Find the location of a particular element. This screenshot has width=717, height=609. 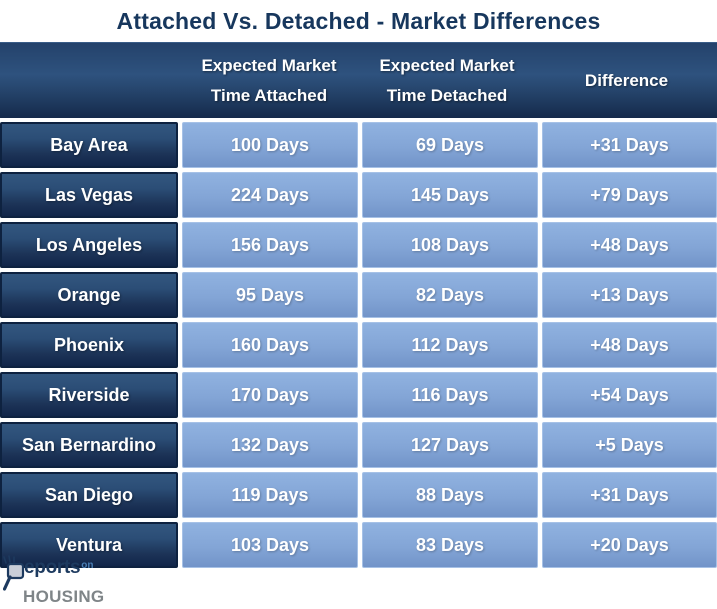

table-row: Ventura 103 Days 83 Days +20 Days is located at coordinates (358, 545).